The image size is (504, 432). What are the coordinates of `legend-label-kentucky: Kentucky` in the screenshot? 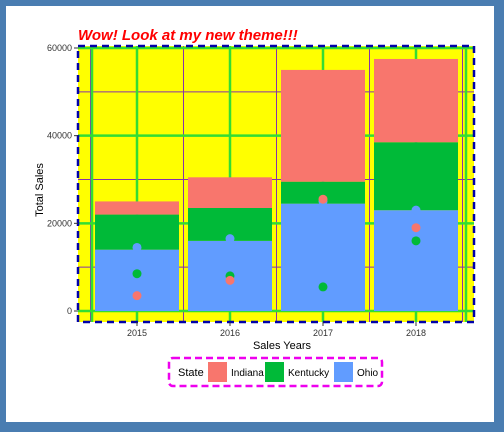 It's located at (308, 373).